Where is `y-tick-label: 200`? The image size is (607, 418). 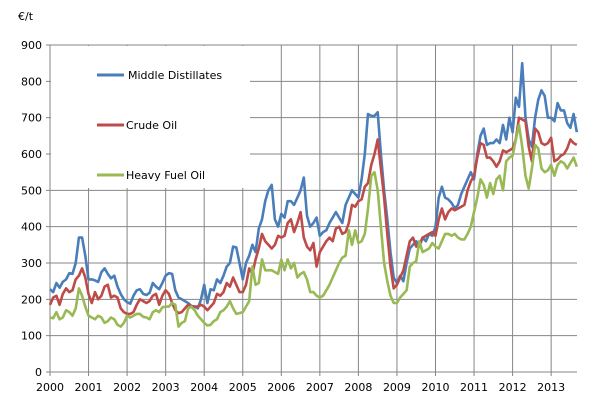
y-tick-label: 200 is located at coordinates (31, 299).